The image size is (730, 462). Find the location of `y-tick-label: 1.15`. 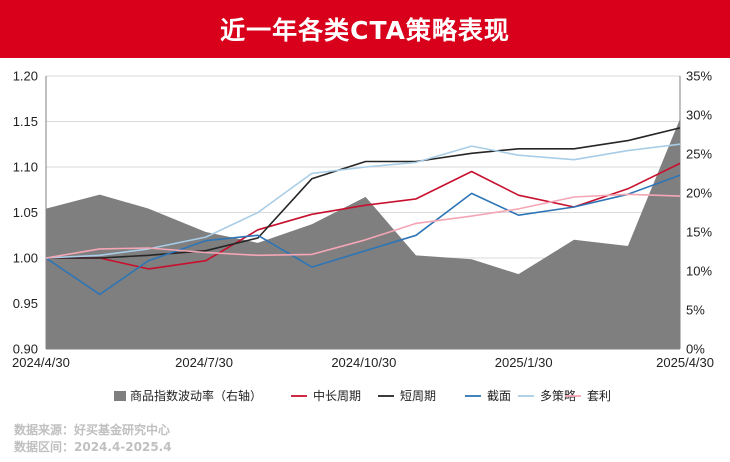

y-tick-label: 1.15 is located at coordinates (25, 121).